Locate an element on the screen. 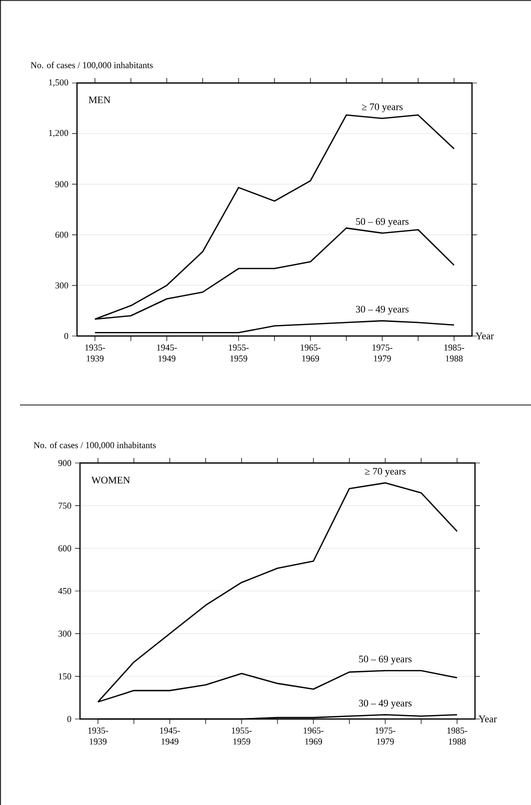 Image resolution: width=531 pixels, height=805 pixels. series-label: ≥ 70 years is located at coordinates (382, 107).